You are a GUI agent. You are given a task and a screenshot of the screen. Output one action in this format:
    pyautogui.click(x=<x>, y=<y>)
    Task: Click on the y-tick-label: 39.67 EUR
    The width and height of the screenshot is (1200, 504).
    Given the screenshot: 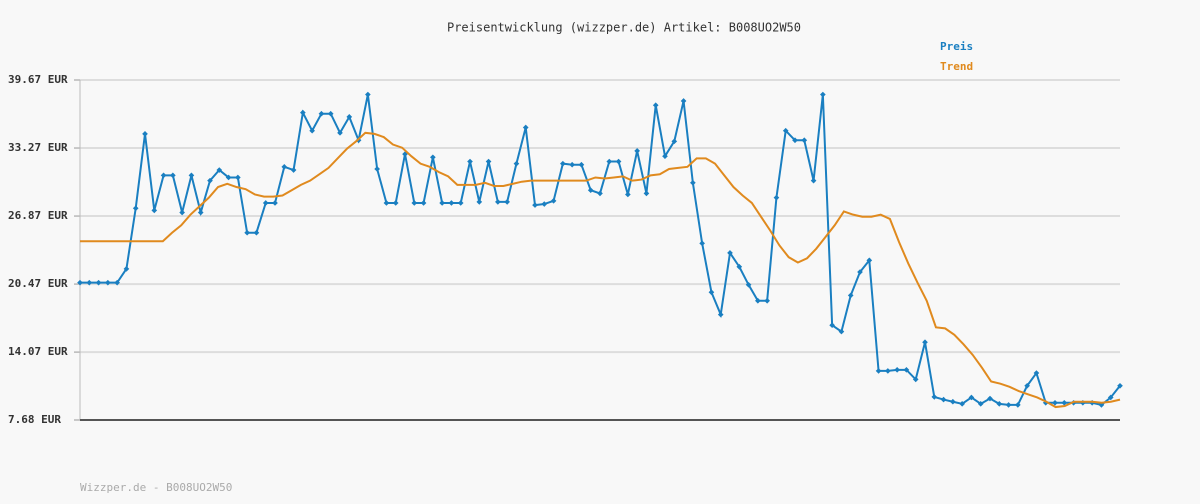 What is the action you would take?
    pyautogui.click(x=38, y=79)
    